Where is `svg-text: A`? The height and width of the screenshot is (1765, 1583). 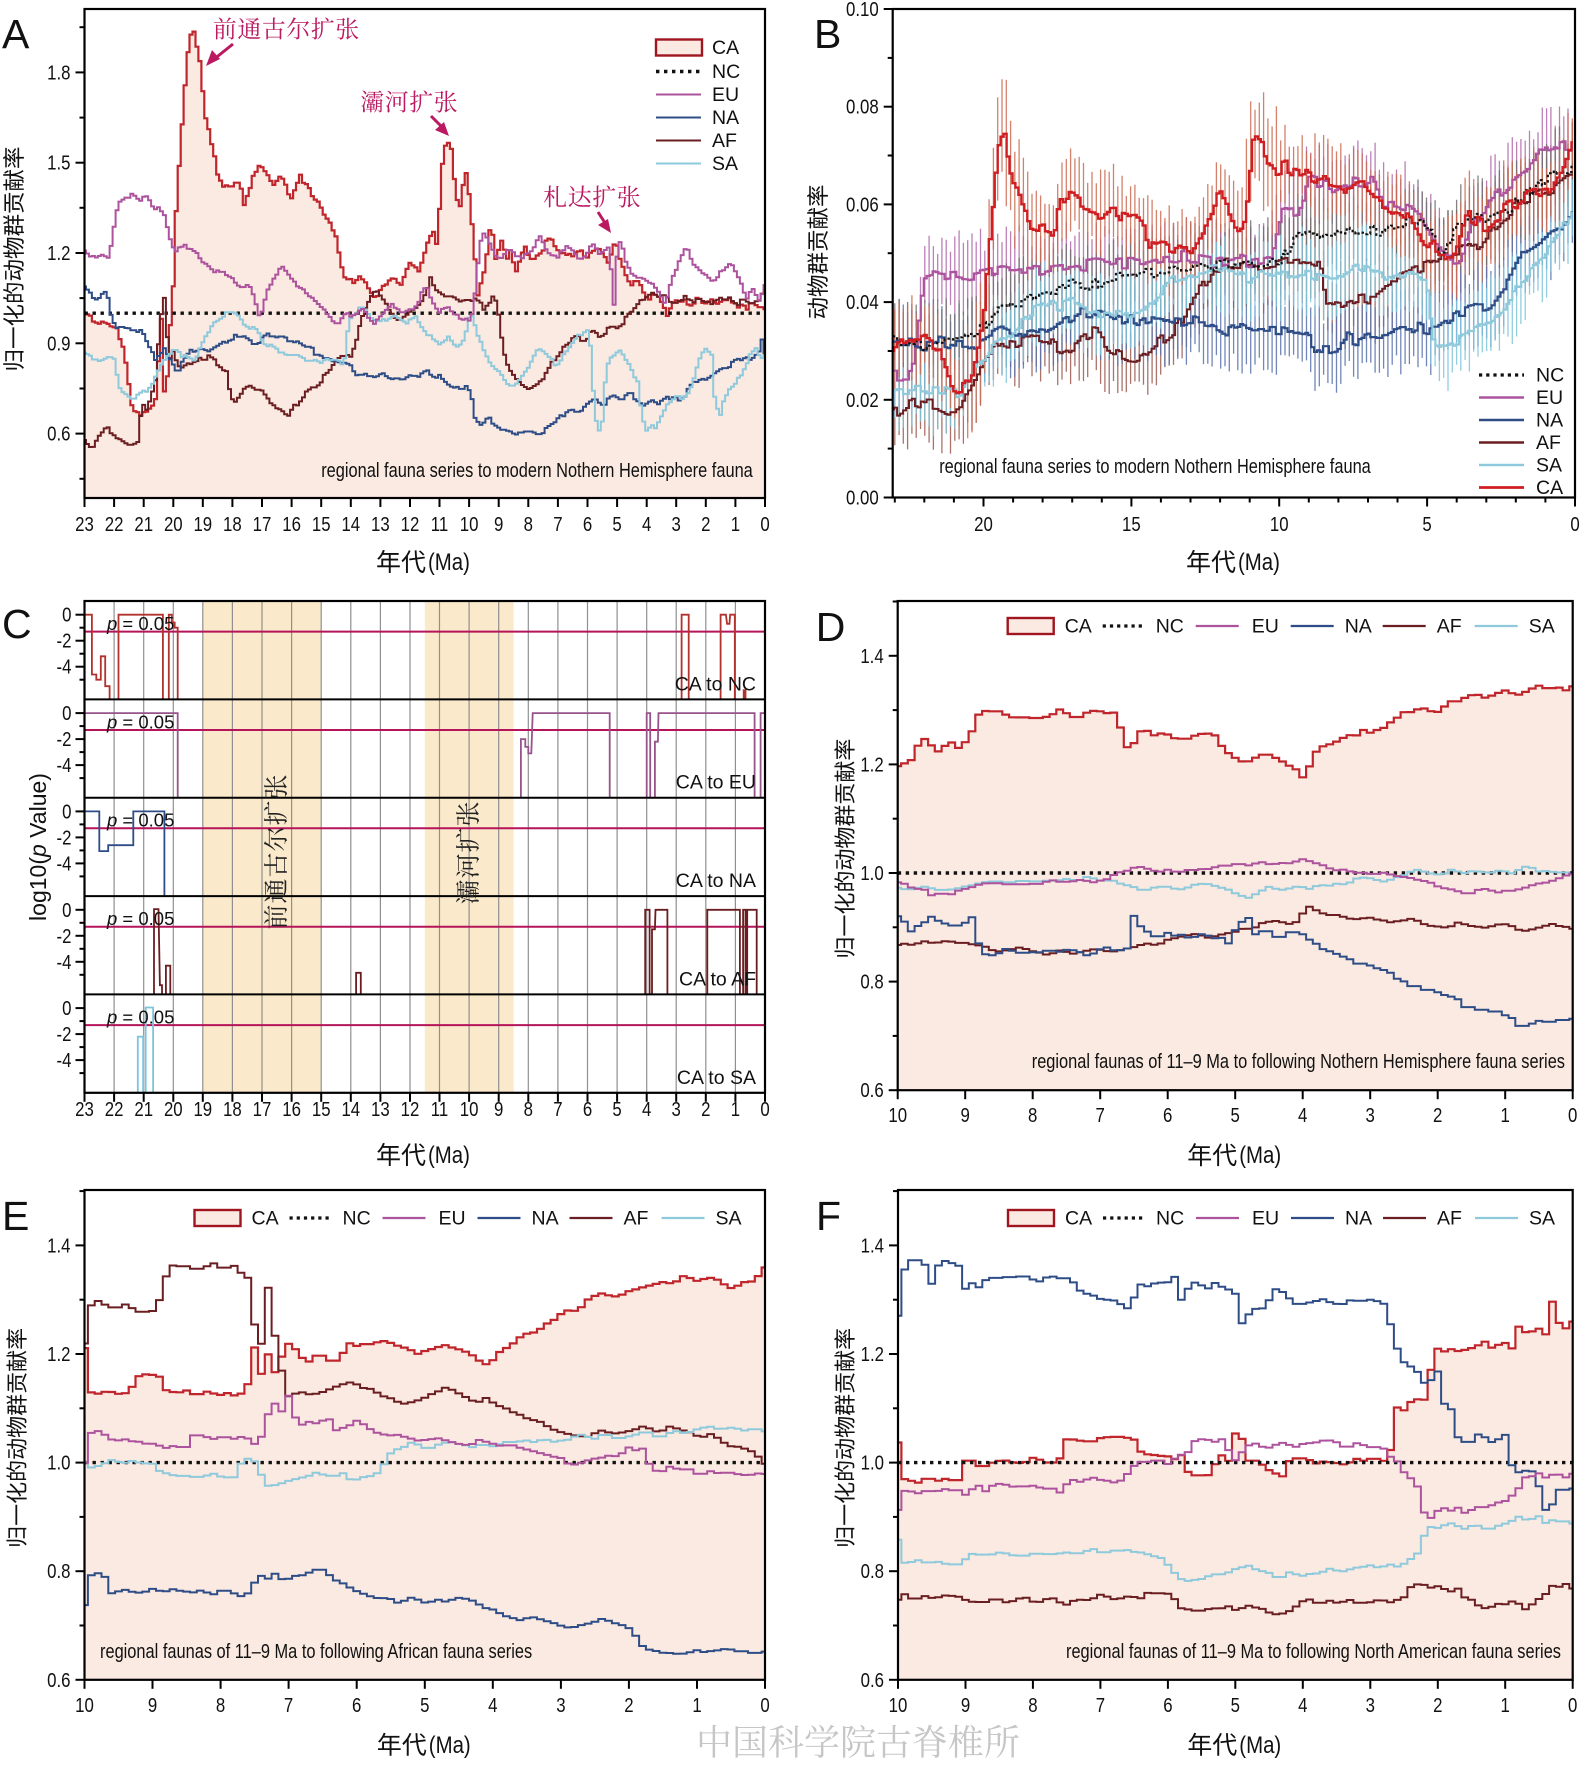 svg-text: A is located at coordinates (16, 34).